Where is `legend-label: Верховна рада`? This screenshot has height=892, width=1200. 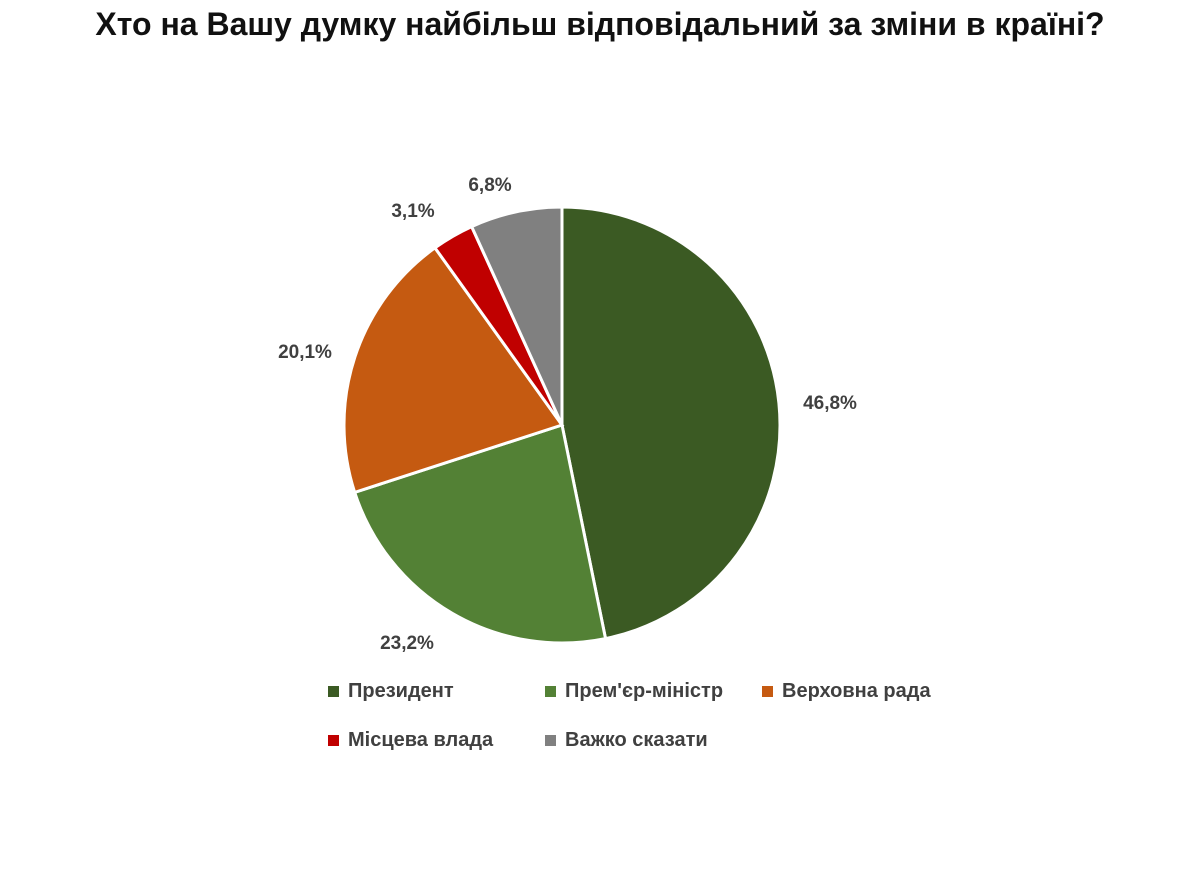 legend-label: Верховна рада is located at coordinates (856, 691).